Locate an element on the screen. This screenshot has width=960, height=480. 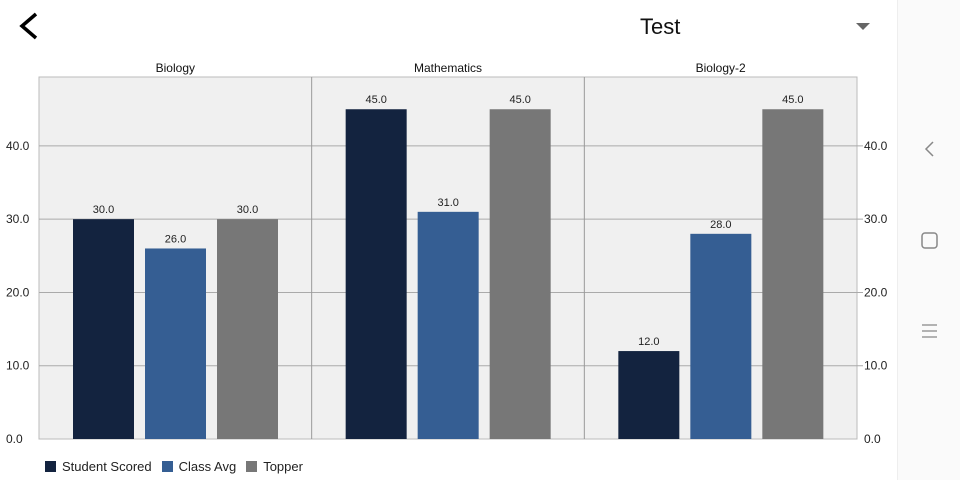
legend-item: Student Scored is located at coordinates (98, 466).